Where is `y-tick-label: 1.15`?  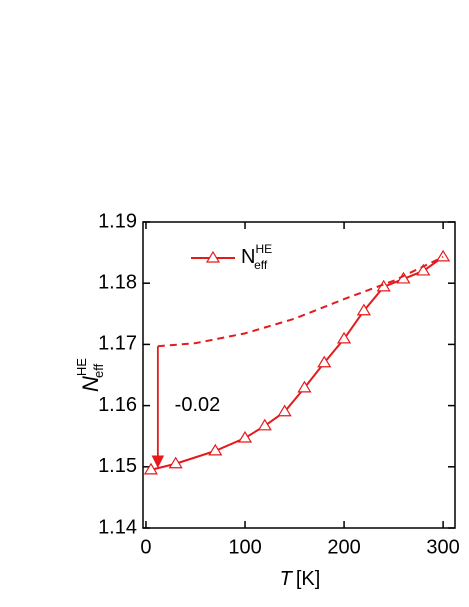 y-tick-label: 1.15 is located at coordinates (117, 466).